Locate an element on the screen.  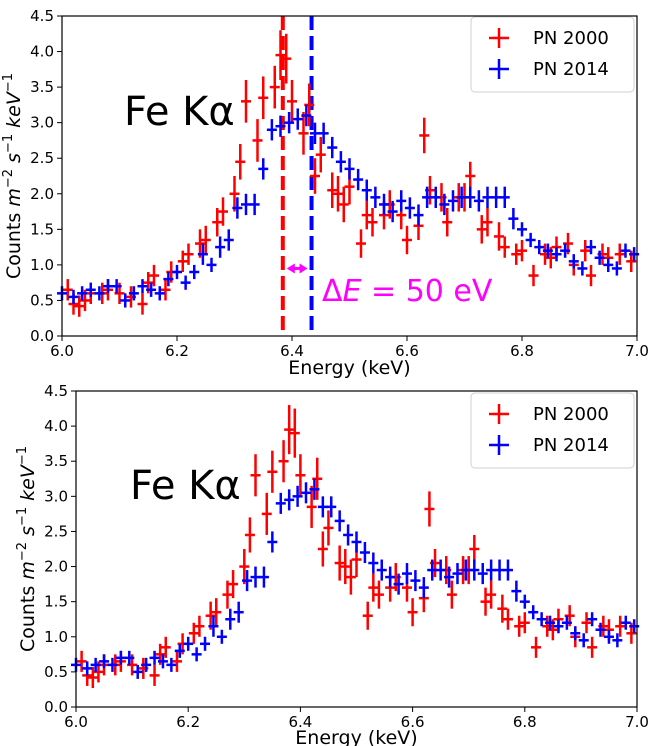
delta-arrow is located at coordinates (297, 268).